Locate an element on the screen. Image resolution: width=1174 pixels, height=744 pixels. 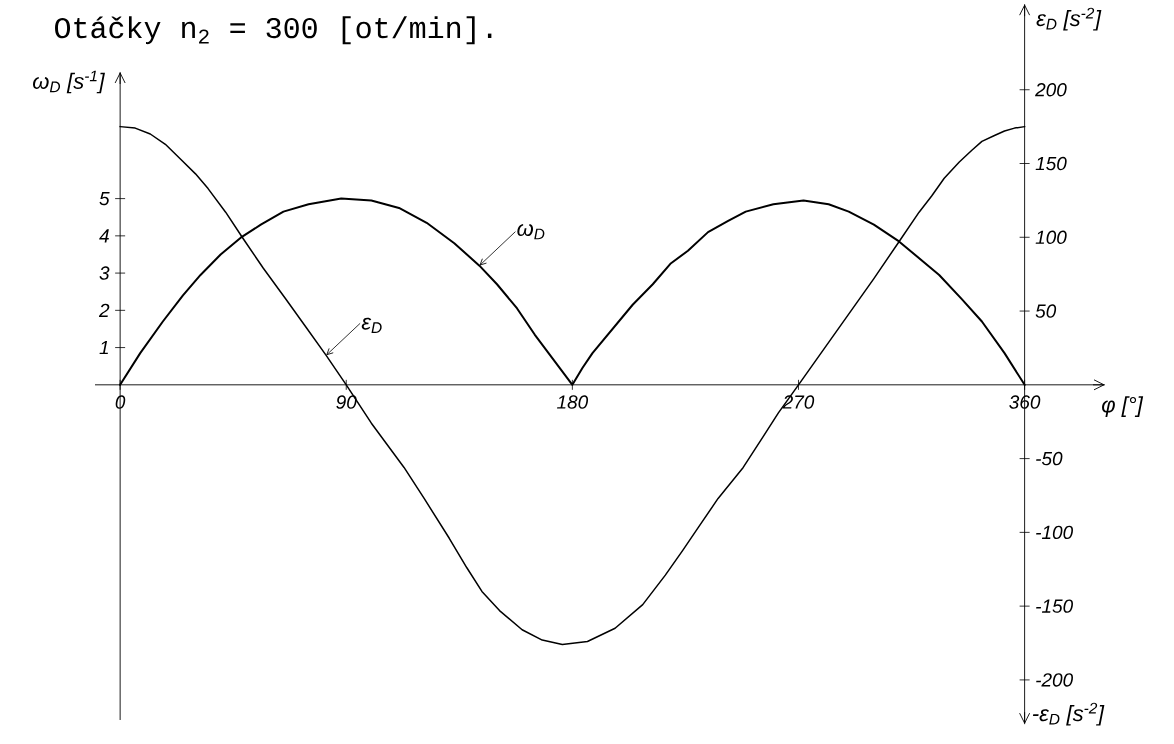
y-tick-label: 3 is located at coordinates (104, 273).